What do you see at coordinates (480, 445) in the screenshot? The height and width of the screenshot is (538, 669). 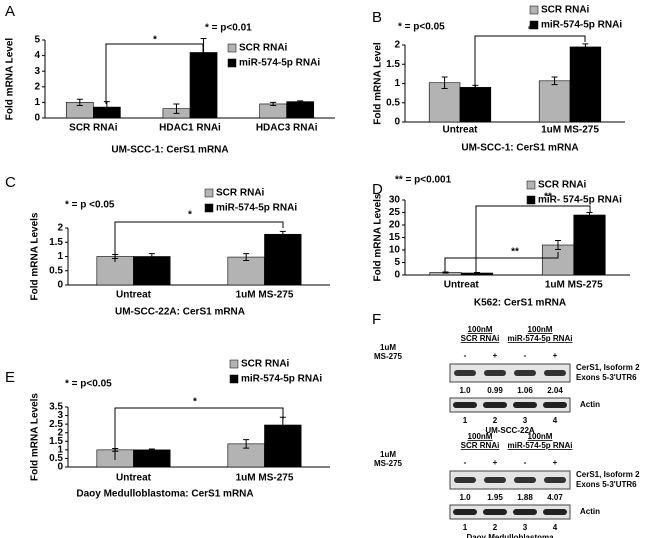 I see `group-label: SCR RNAi` at bounding box center [480, 445].